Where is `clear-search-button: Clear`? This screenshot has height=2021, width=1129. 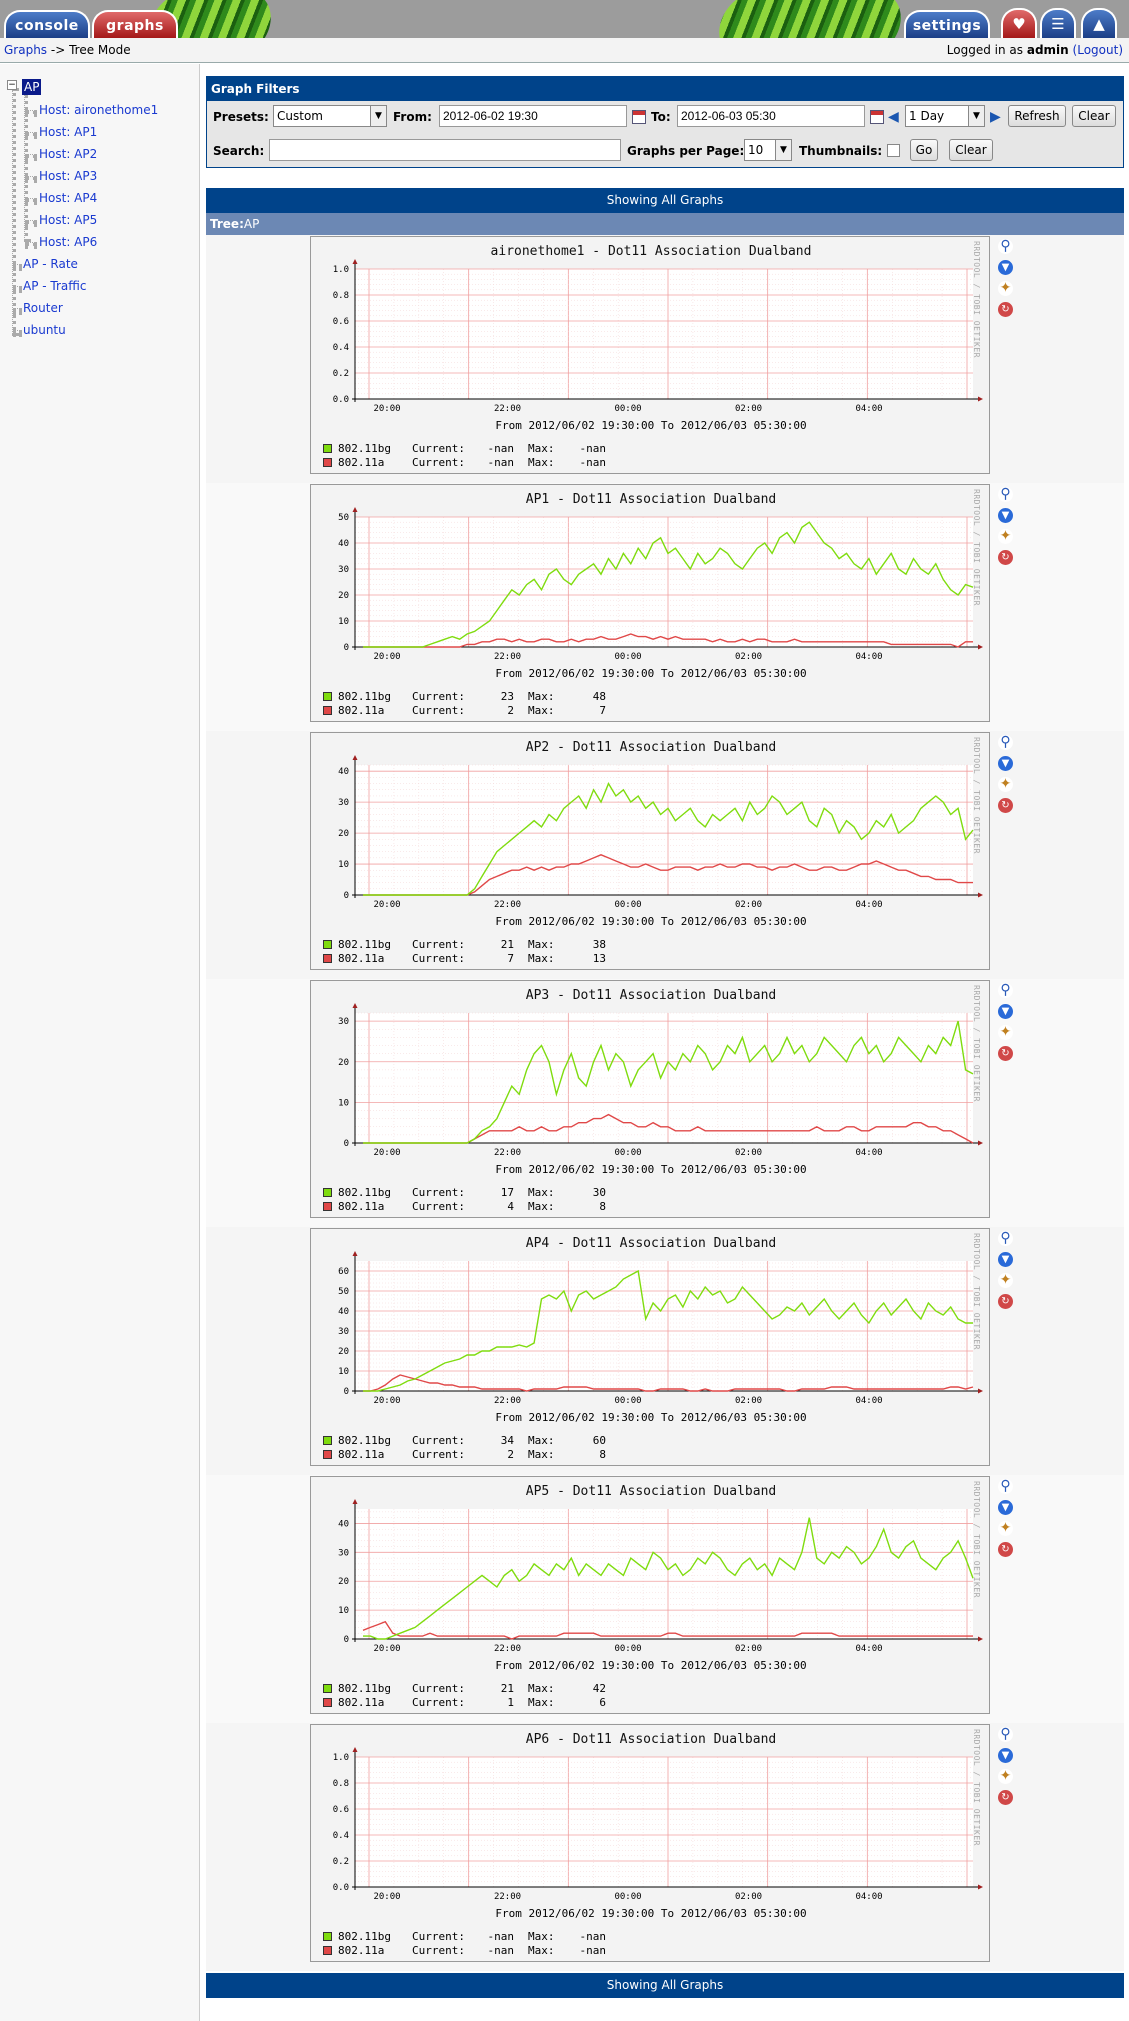
clear-search-button: Clear is located at coordinates (971, 150).